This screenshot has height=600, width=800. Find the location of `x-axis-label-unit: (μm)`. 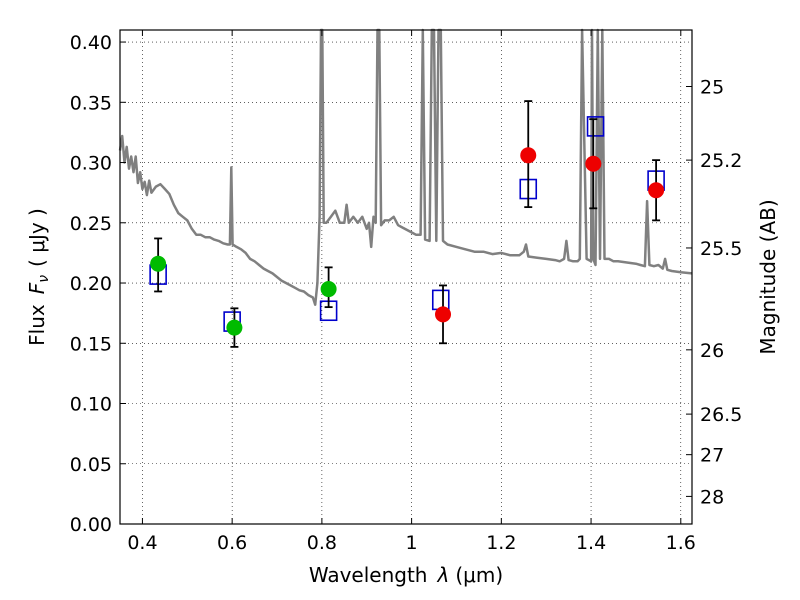

x-axis-label-unit: (μm) is located at coordinates (479, 575).